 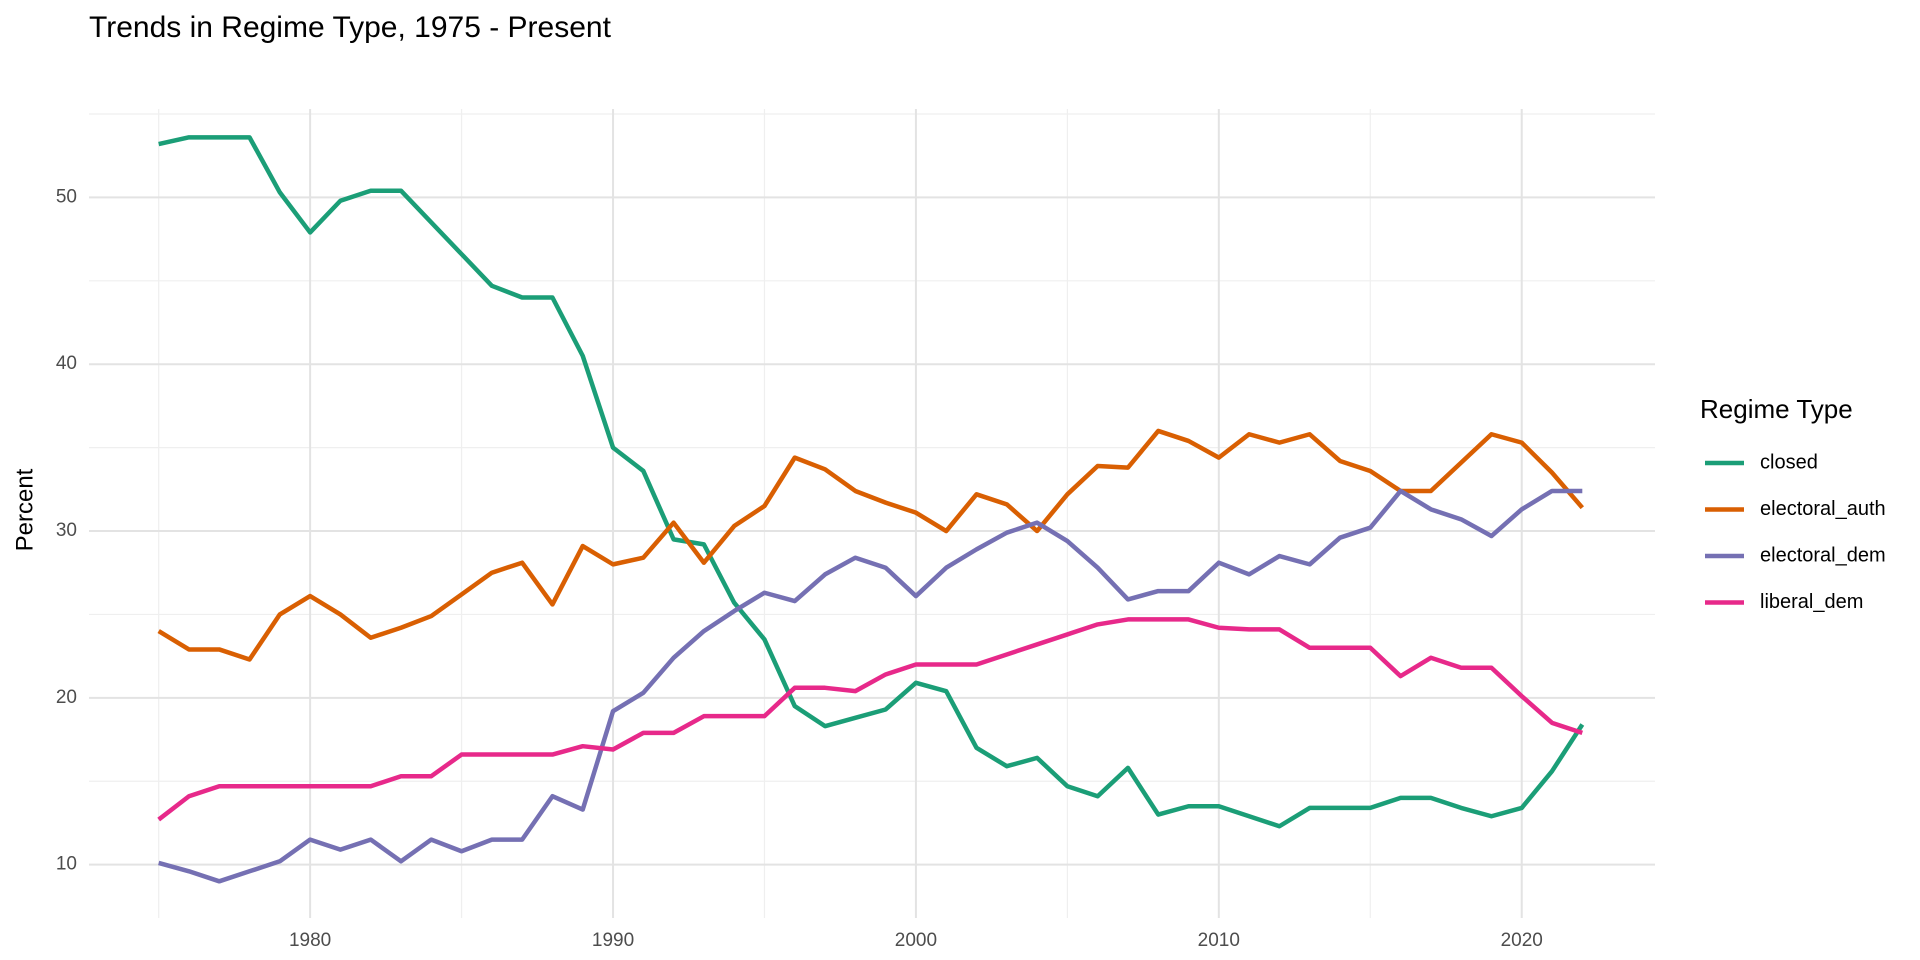 I want to click on legend-label: liberal_dem, so click(x=1811, y=602).